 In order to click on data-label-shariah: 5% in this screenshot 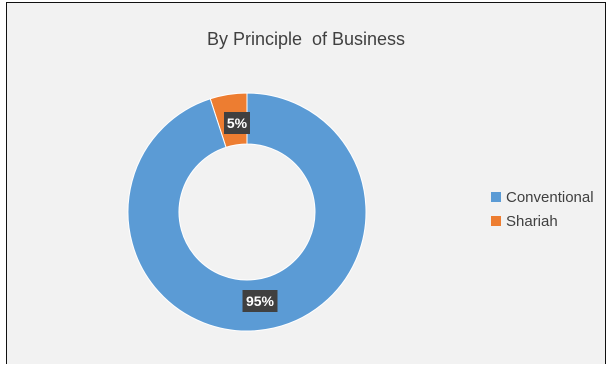, I will do `click(237, 123)`.